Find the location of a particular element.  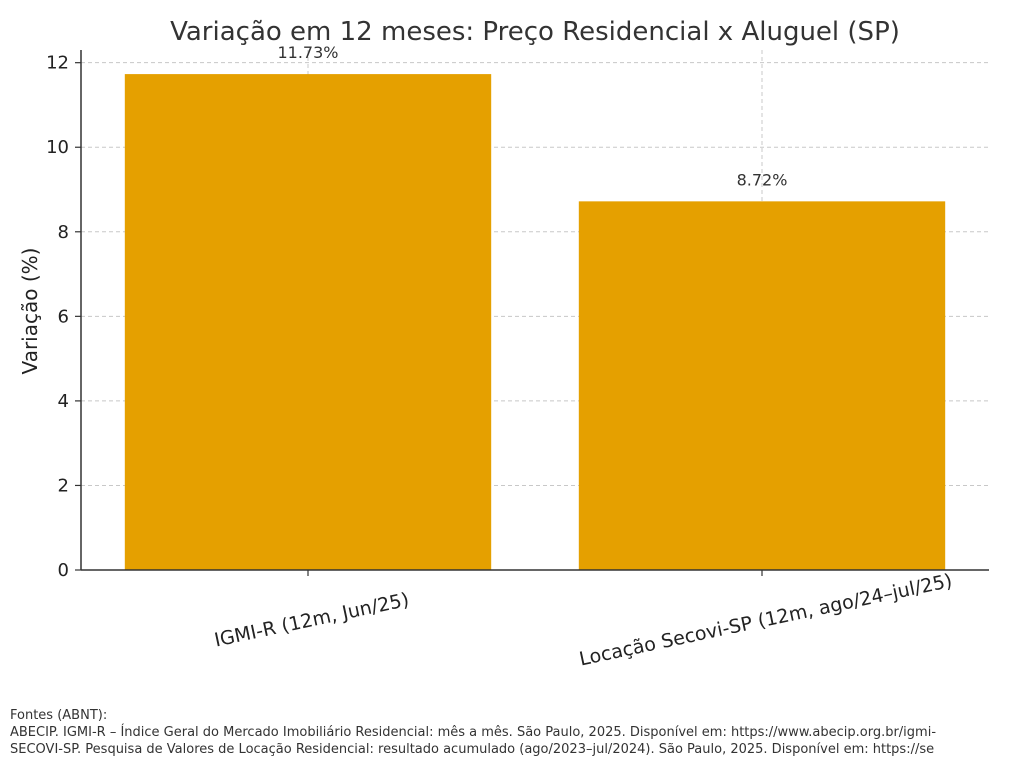

y-tick-label: 2 is located at coordinates (63, 485).